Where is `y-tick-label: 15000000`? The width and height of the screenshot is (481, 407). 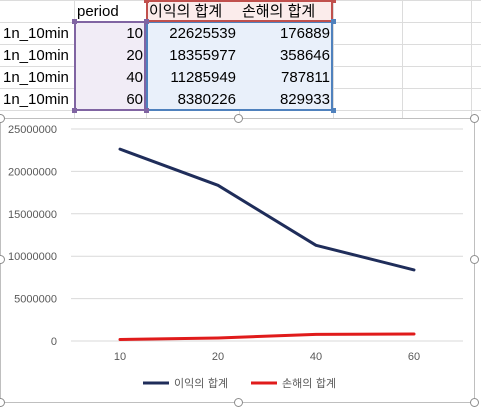
y-tick-label: 15000000 is located at coordinates (32, 215).